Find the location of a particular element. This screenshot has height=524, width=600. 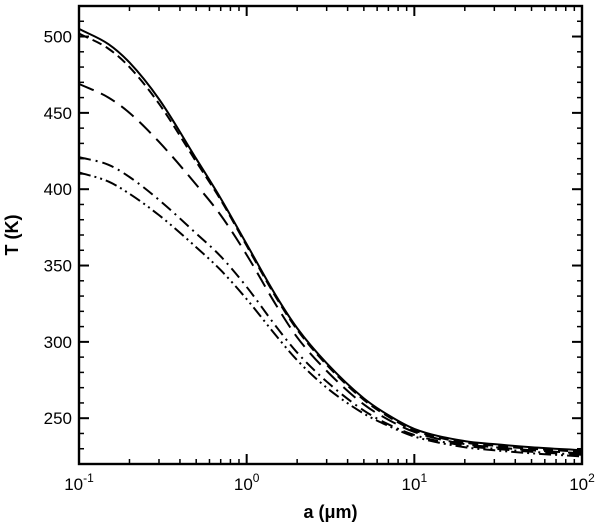

y-tick-label: 500 is located at coordinates (58, 37).